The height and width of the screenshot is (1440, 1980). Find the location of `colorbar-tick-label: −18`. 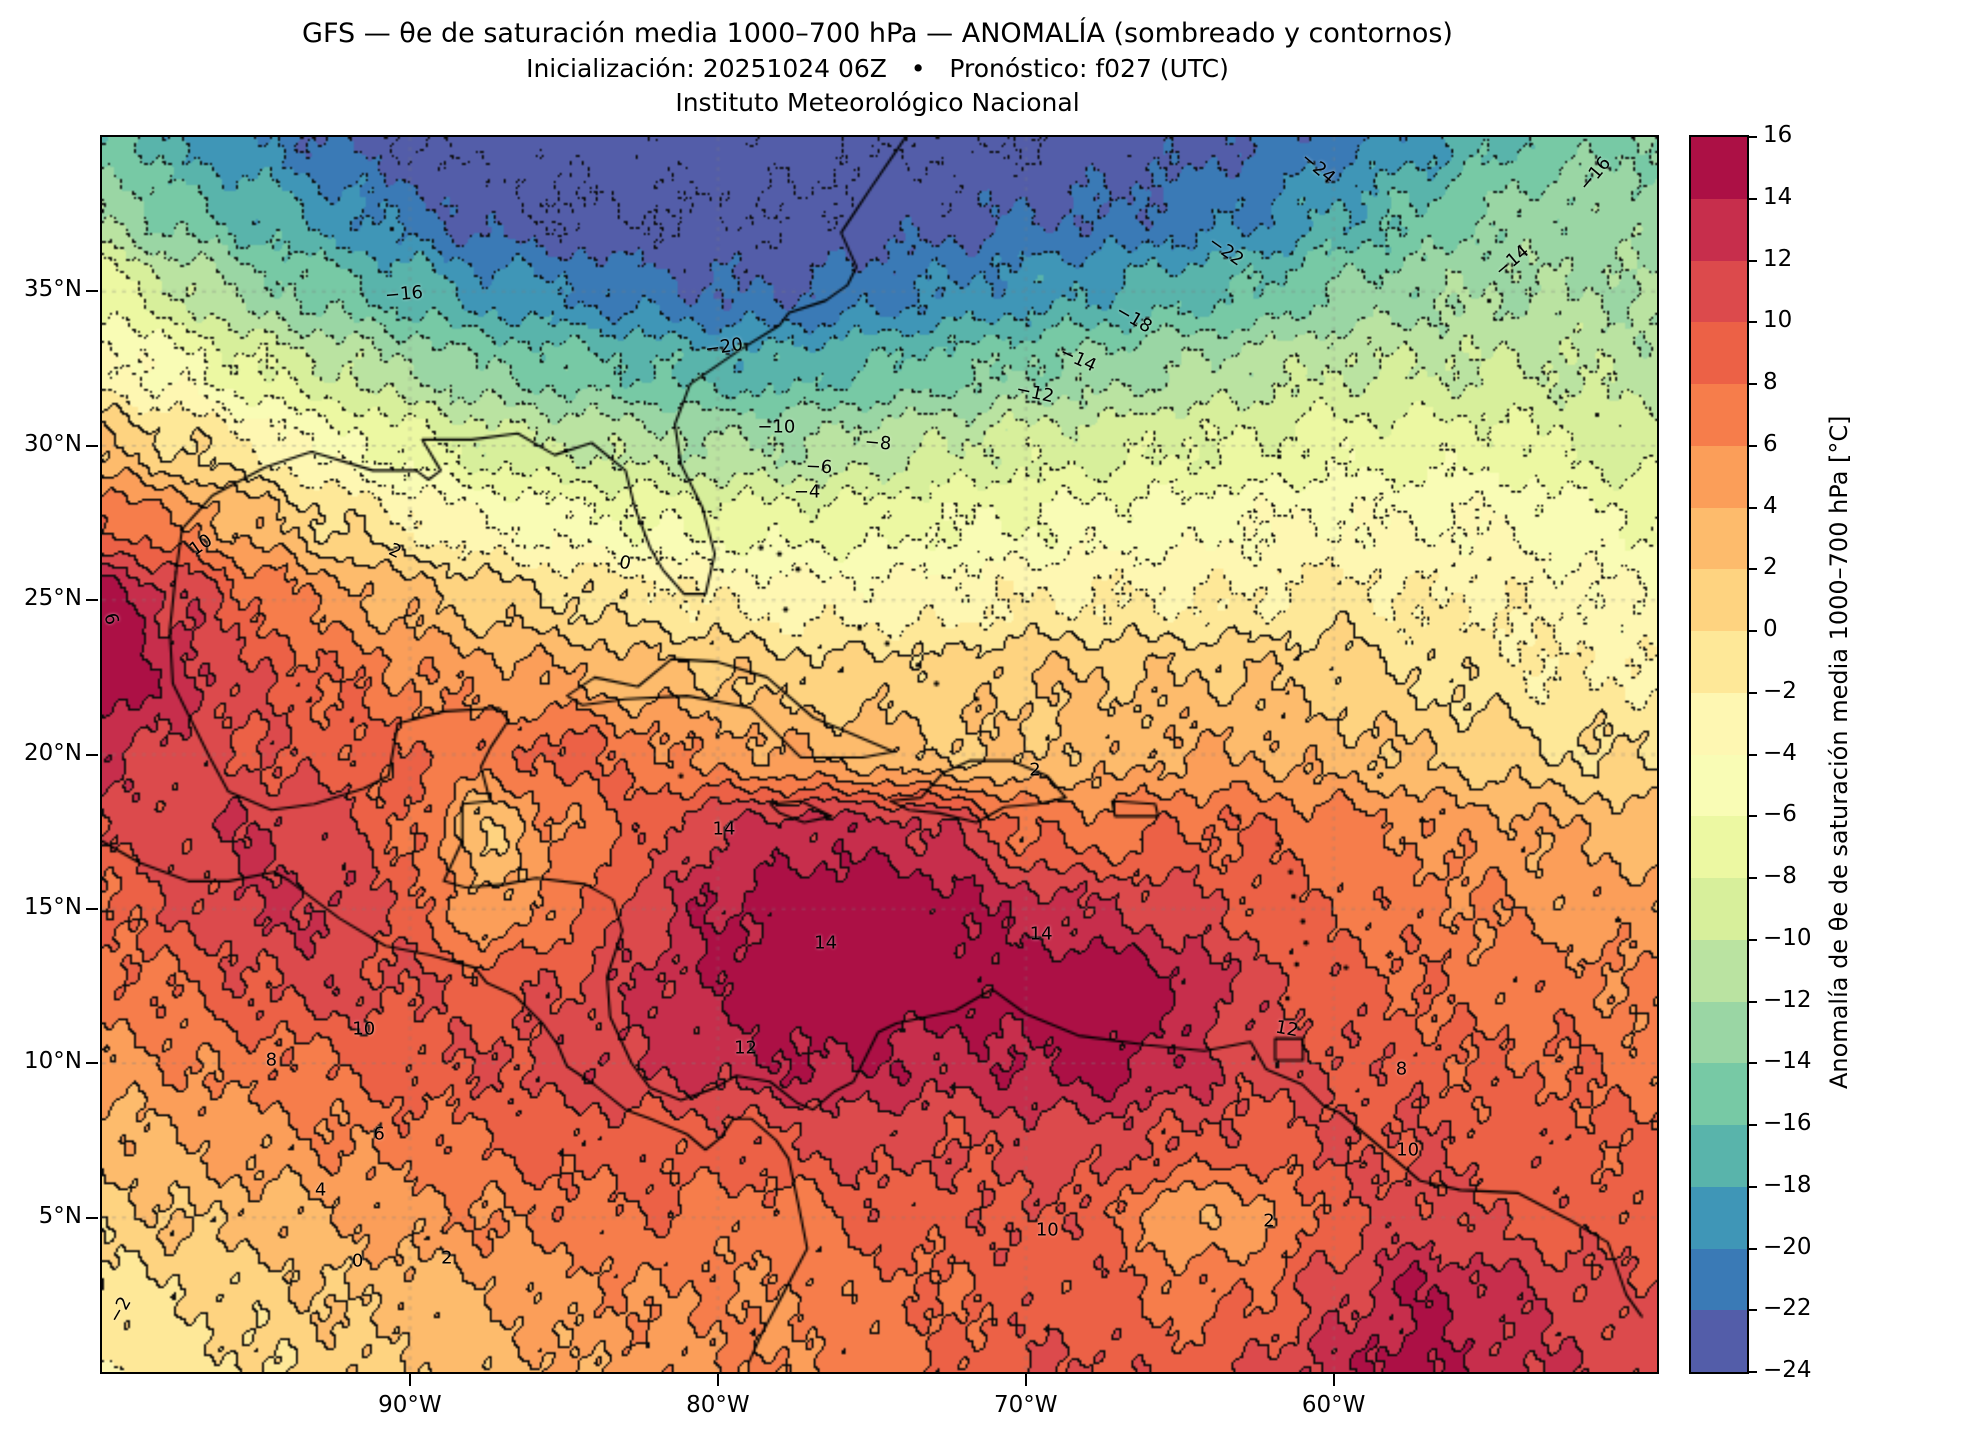

colorbar-tick-label: −18 is located at coordinates (1787, 1184).